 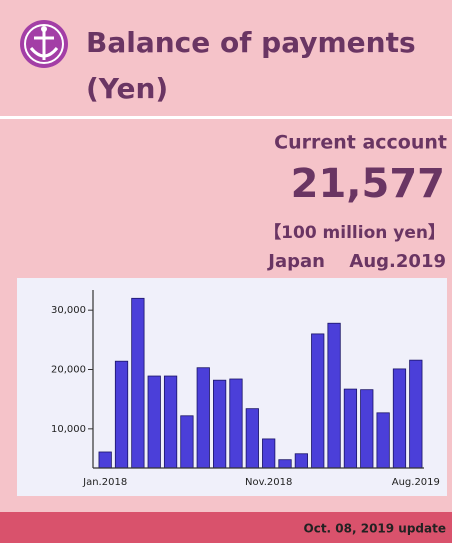 What do you see at coordinates (354, 232) in the screenshot?
I see `unit: 【100 million yen】` at bounding box center [354, 232].